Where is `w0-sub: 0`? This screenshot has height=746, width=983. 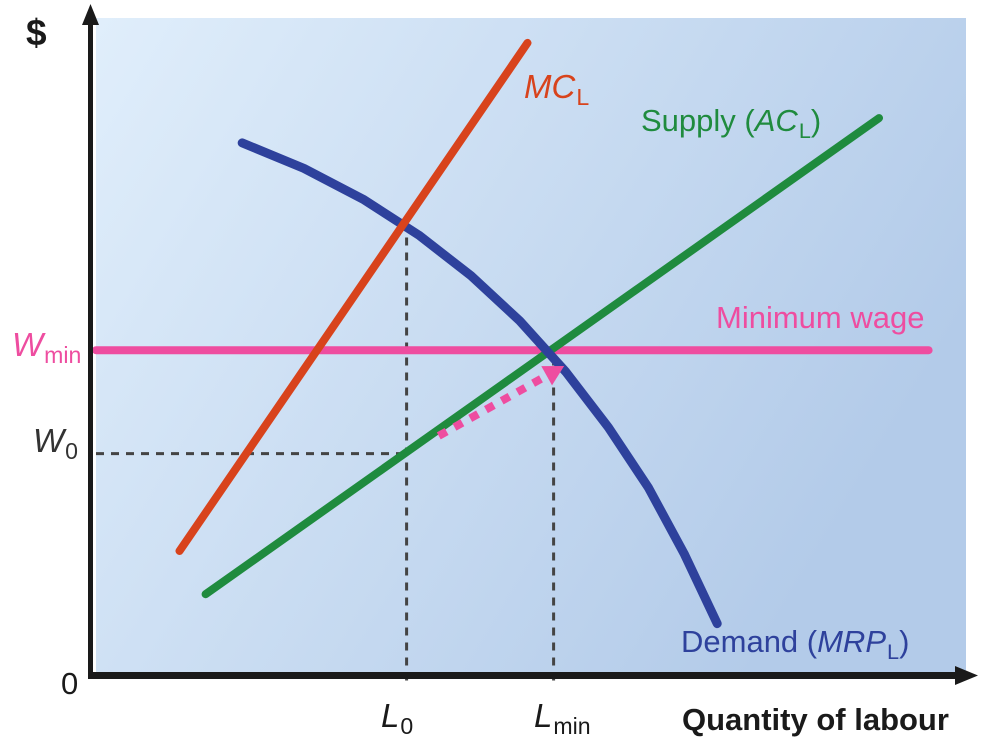
w0-sub: 0 is located at coordinates (71, 450).